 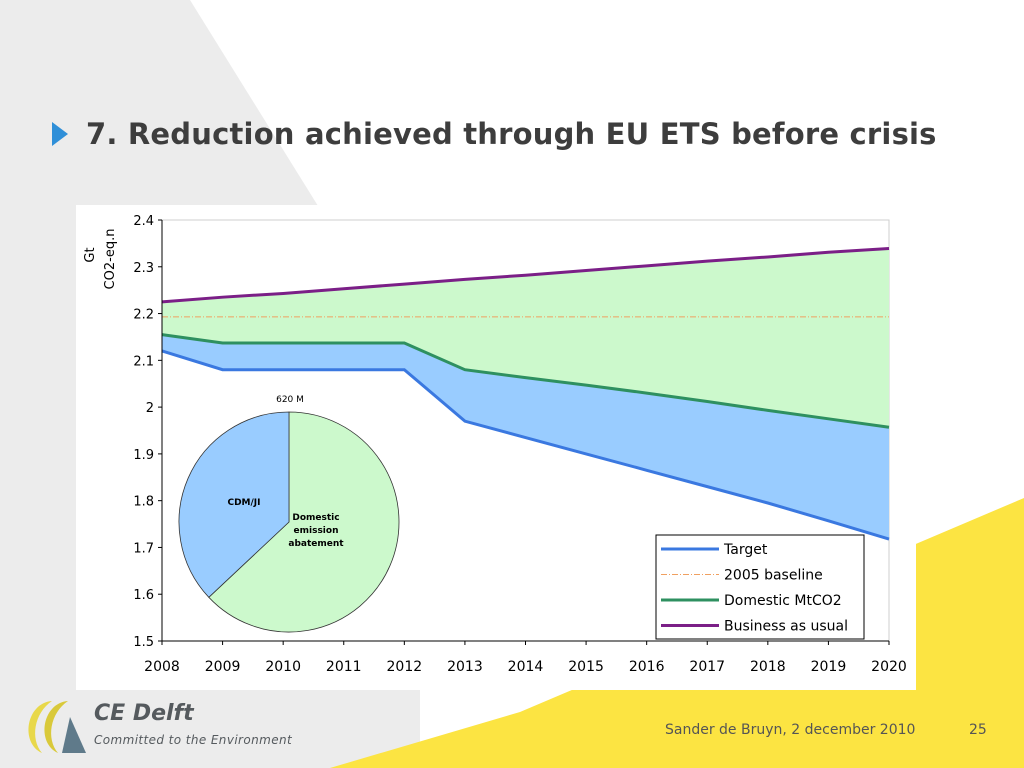 I want to click on y-tick-label: 1.5, so click(x=143, y=642).